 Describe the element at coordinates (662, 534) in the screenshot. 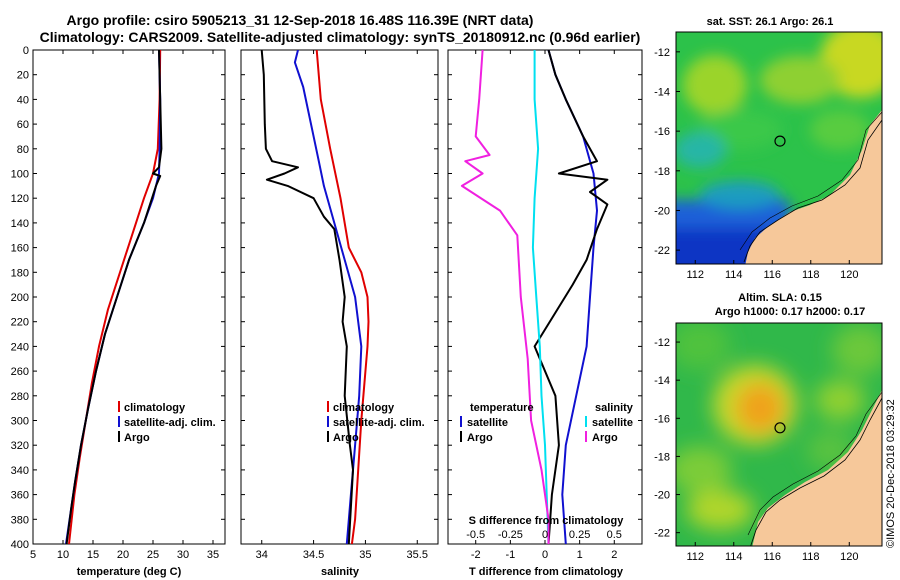

I see `sla-map-ytick-label: -22` at that location.